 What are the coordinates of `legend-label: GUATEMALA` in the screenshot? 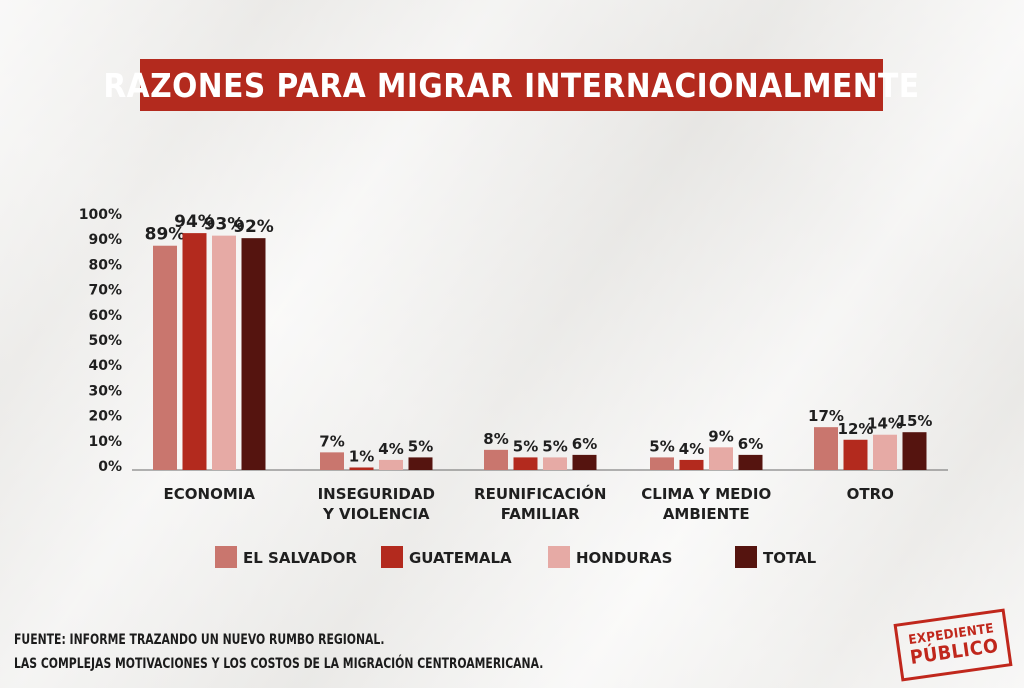 It's located at (460, 558).